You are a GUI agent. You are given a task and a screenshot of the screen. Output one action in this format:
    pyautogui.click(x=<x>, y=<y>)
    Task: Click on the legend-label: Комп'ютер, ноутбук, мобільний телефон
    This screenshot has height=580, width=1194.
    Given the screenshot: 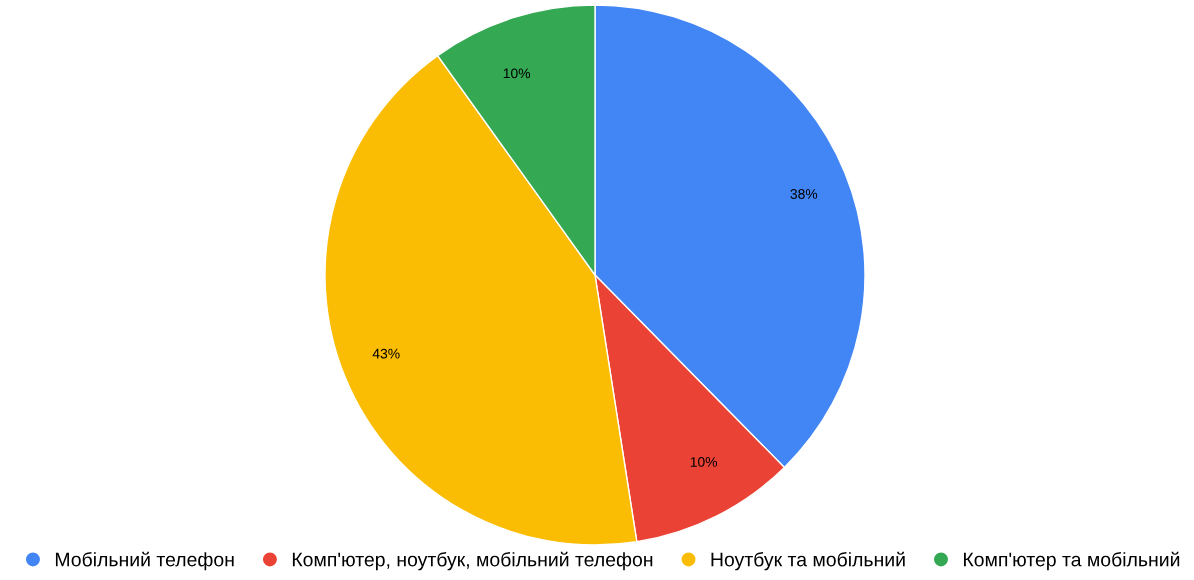 What is the action you would take?
    pyautogui.click(x=472, y=561)
    